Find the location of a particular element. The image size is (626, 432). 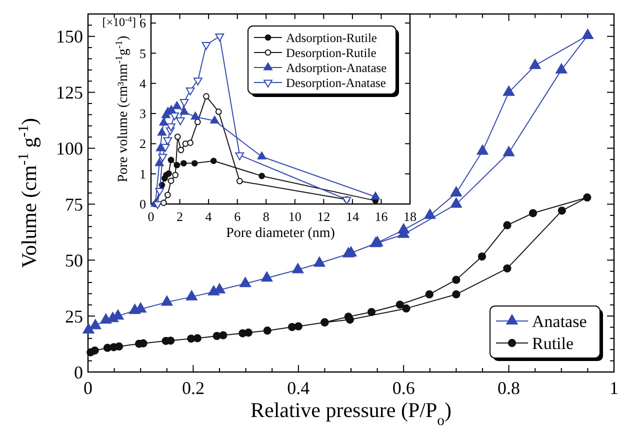

y-tick-label: 5 is located at coordinates (143, 53).